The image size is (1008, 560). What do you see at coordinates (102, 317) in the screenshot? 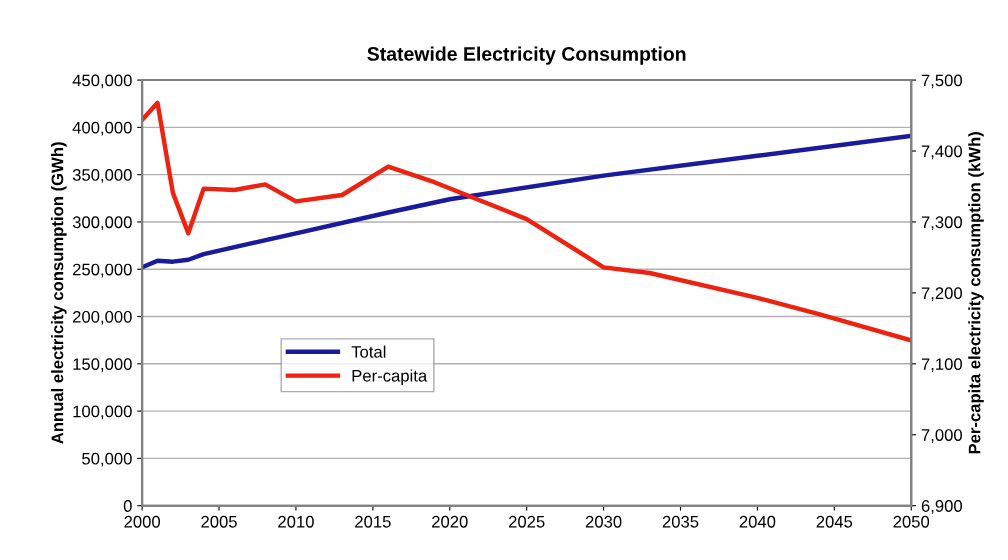
I see `y-tick-label: 200,000` at bounding box center [102, 317].